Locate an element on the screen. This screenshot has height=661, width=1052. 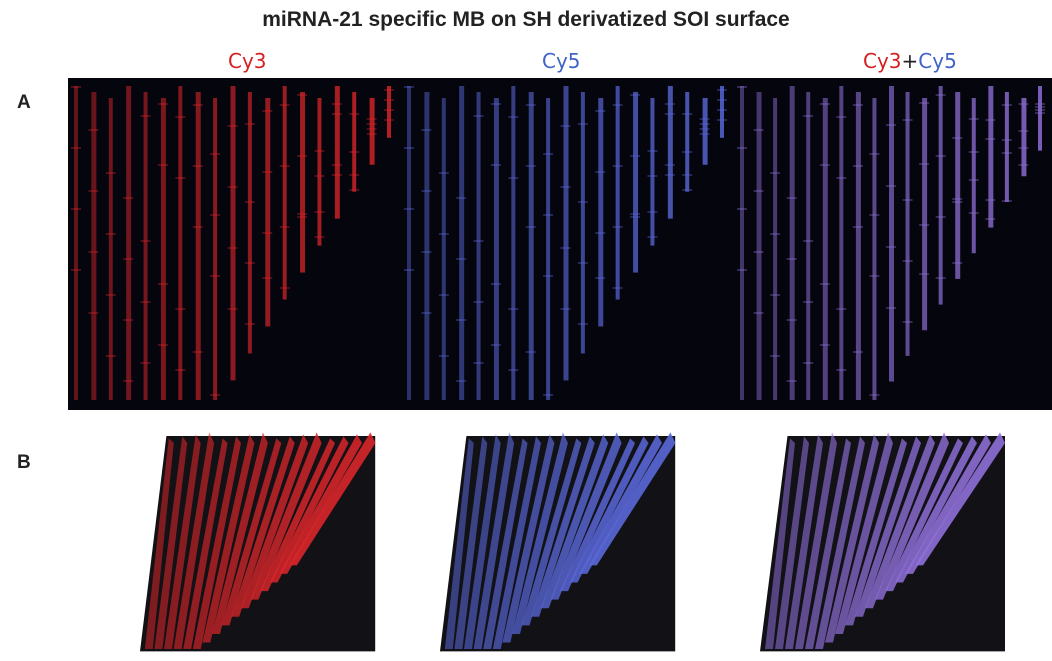
panel-b-cy3-surface is located at coordinates (258, 542).